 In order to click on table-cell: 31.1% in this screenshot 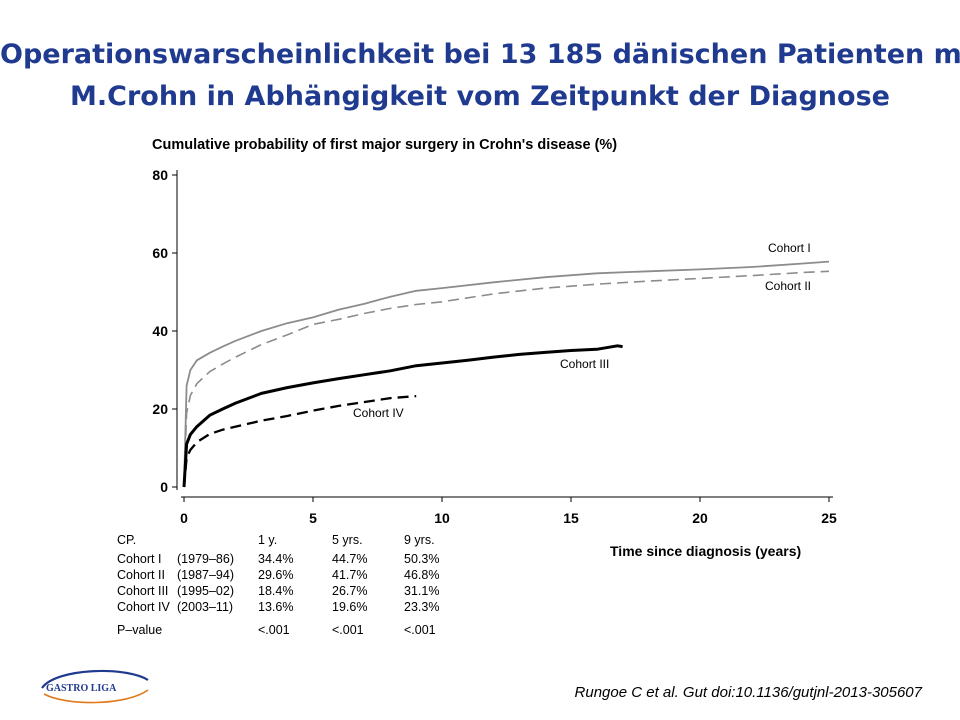, I will do `click(421, 591)`.